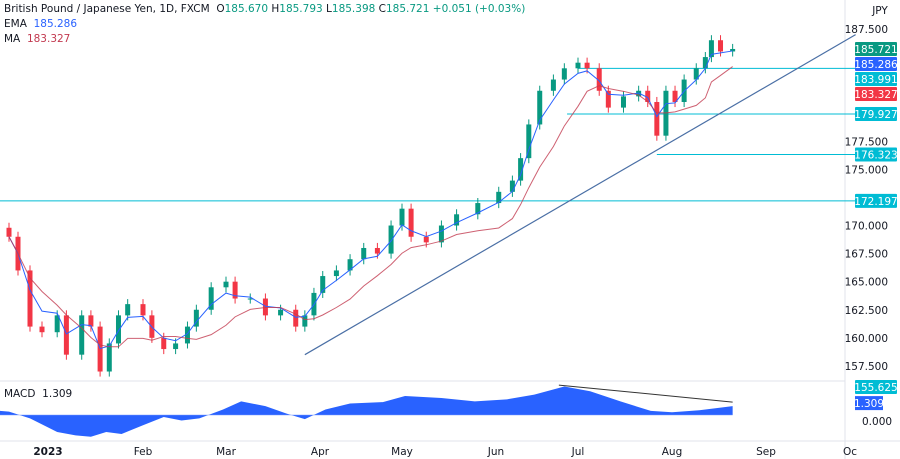 This screenshot has width=900, height=459. I want to click on price-tag-label: 155.625, so click(875, 388).